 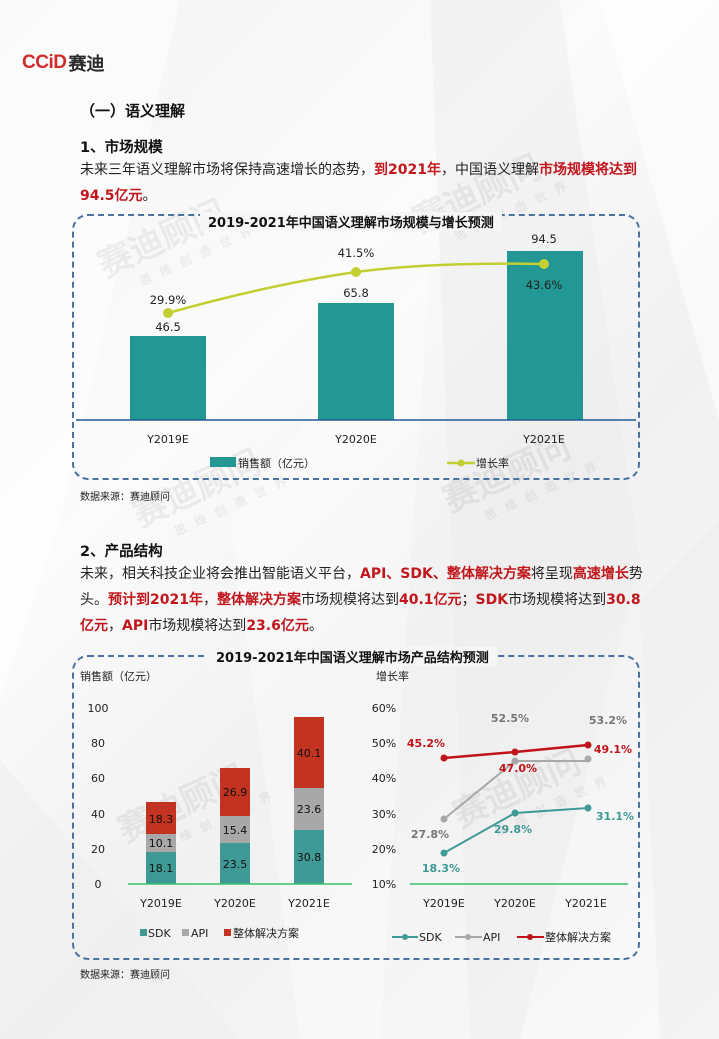 I want to click on point-label: 27.8%, so click(x=430, y=834).